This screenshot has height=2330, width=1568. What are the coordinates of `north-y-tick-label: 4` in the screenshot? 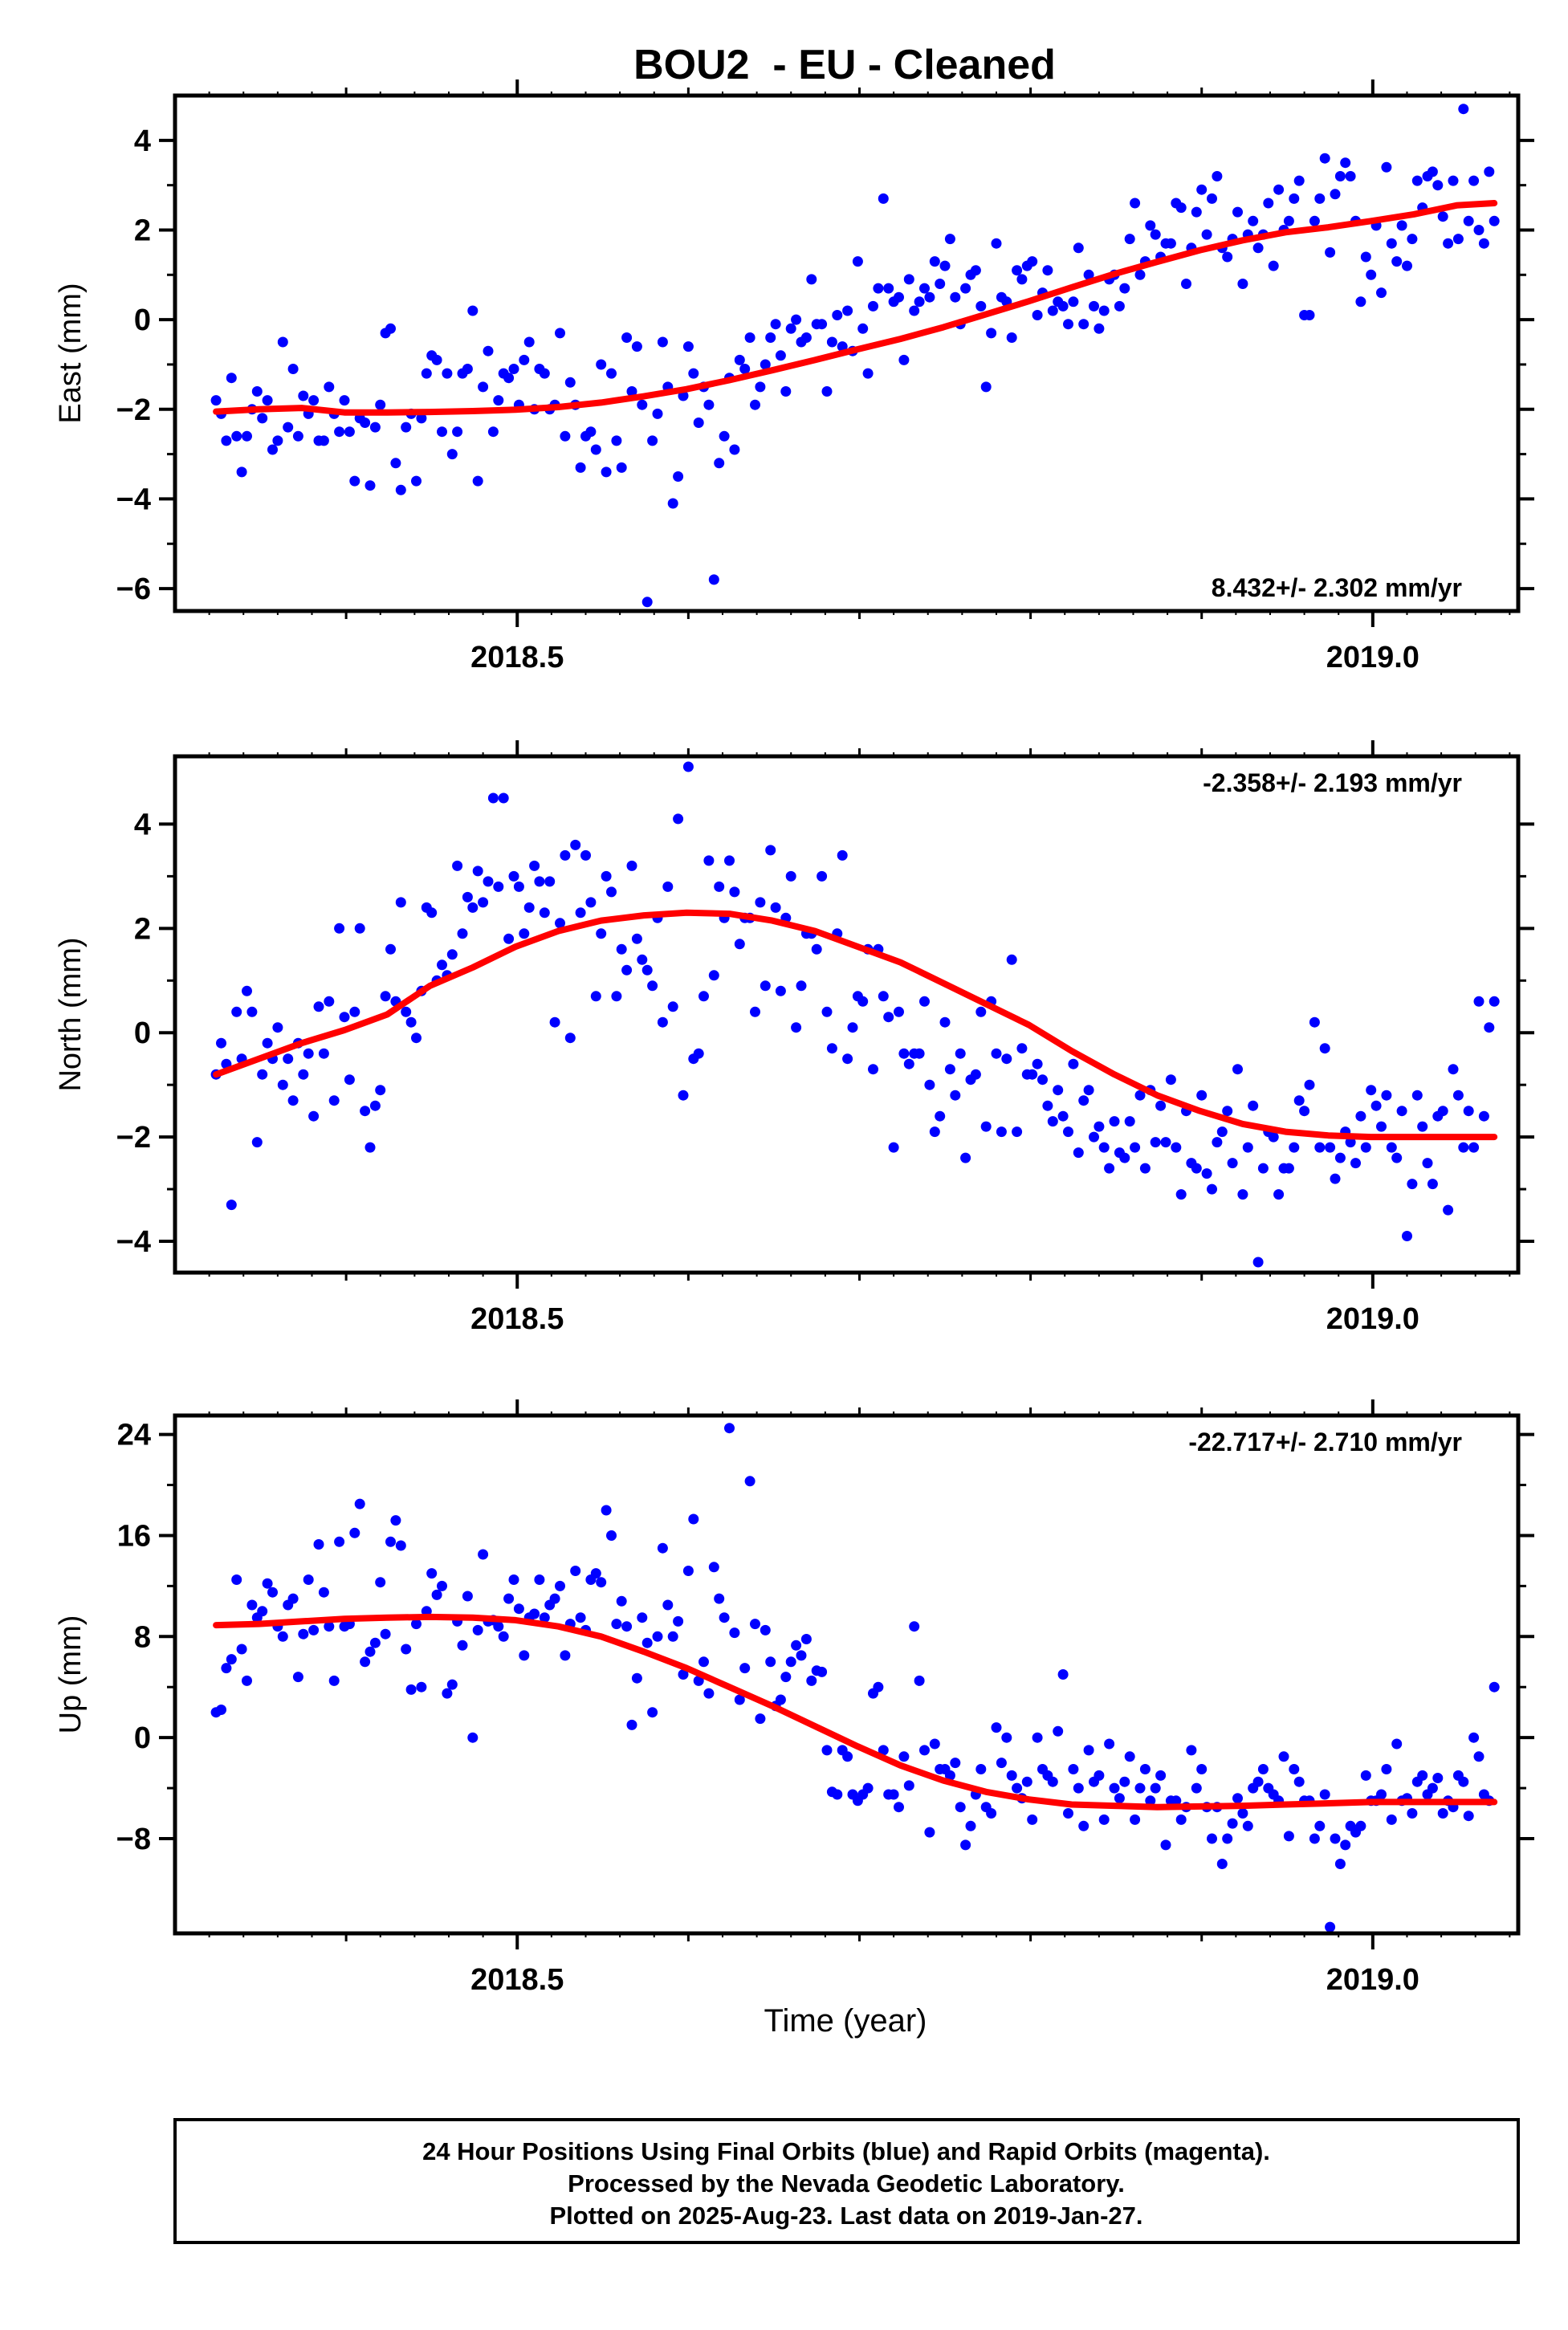 It's located at (142, 824).